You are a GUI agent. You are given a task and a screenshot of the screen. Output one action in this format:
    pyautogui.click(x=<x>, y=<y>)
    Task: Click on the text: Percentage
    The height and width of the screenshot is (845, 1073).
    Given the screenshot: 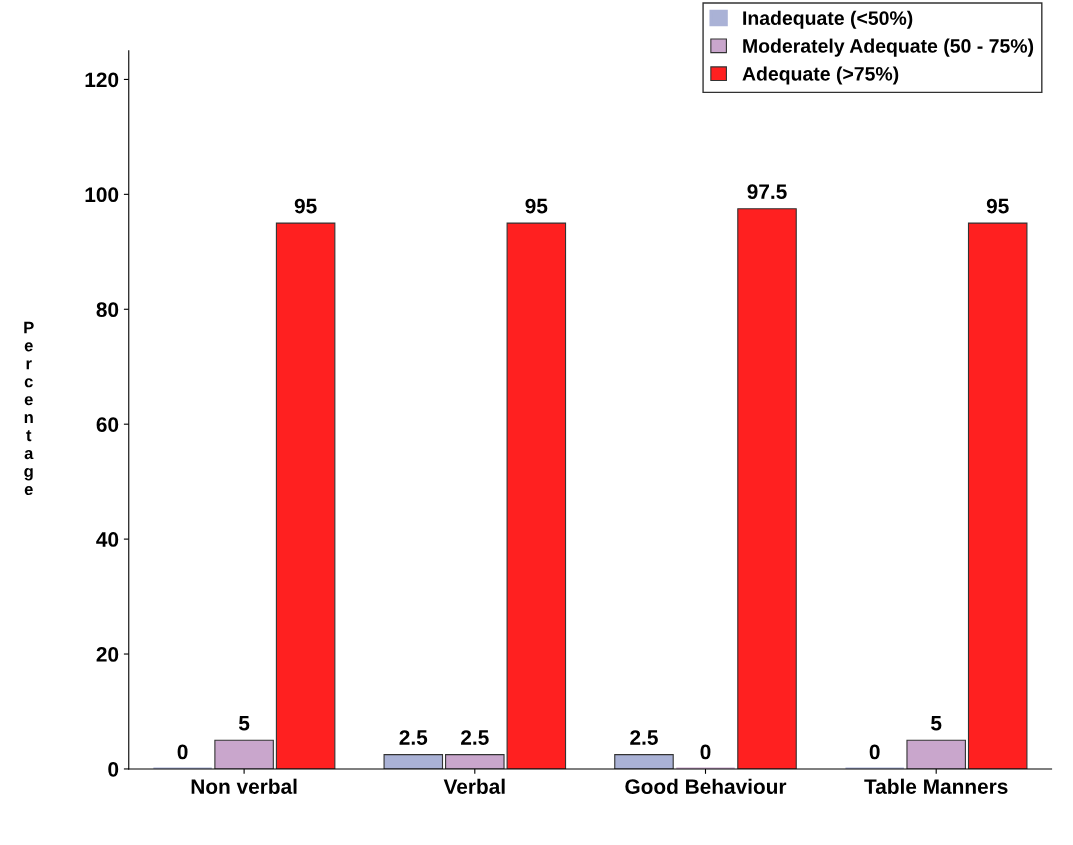 What is the action you would take?
    pyautogui.click(x=29, y=408)
    